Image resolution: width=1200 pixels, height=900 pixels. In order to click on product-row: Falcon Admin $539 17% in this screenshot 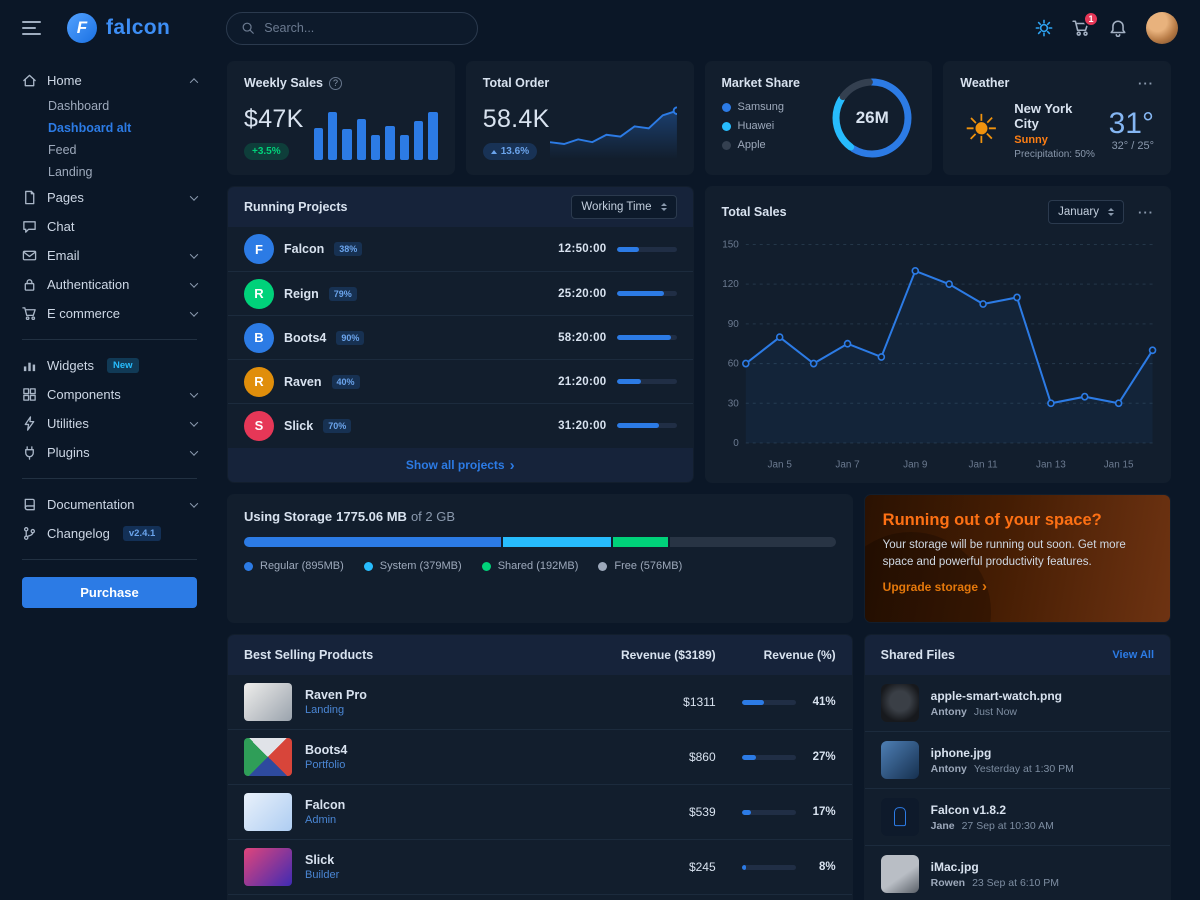, I will do `click(540, 812)`.